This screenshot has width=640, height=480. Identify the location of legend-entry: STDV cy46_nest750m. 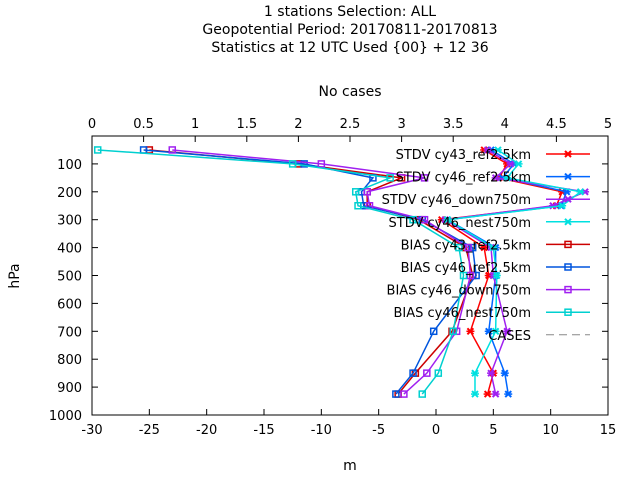
(489, 223).